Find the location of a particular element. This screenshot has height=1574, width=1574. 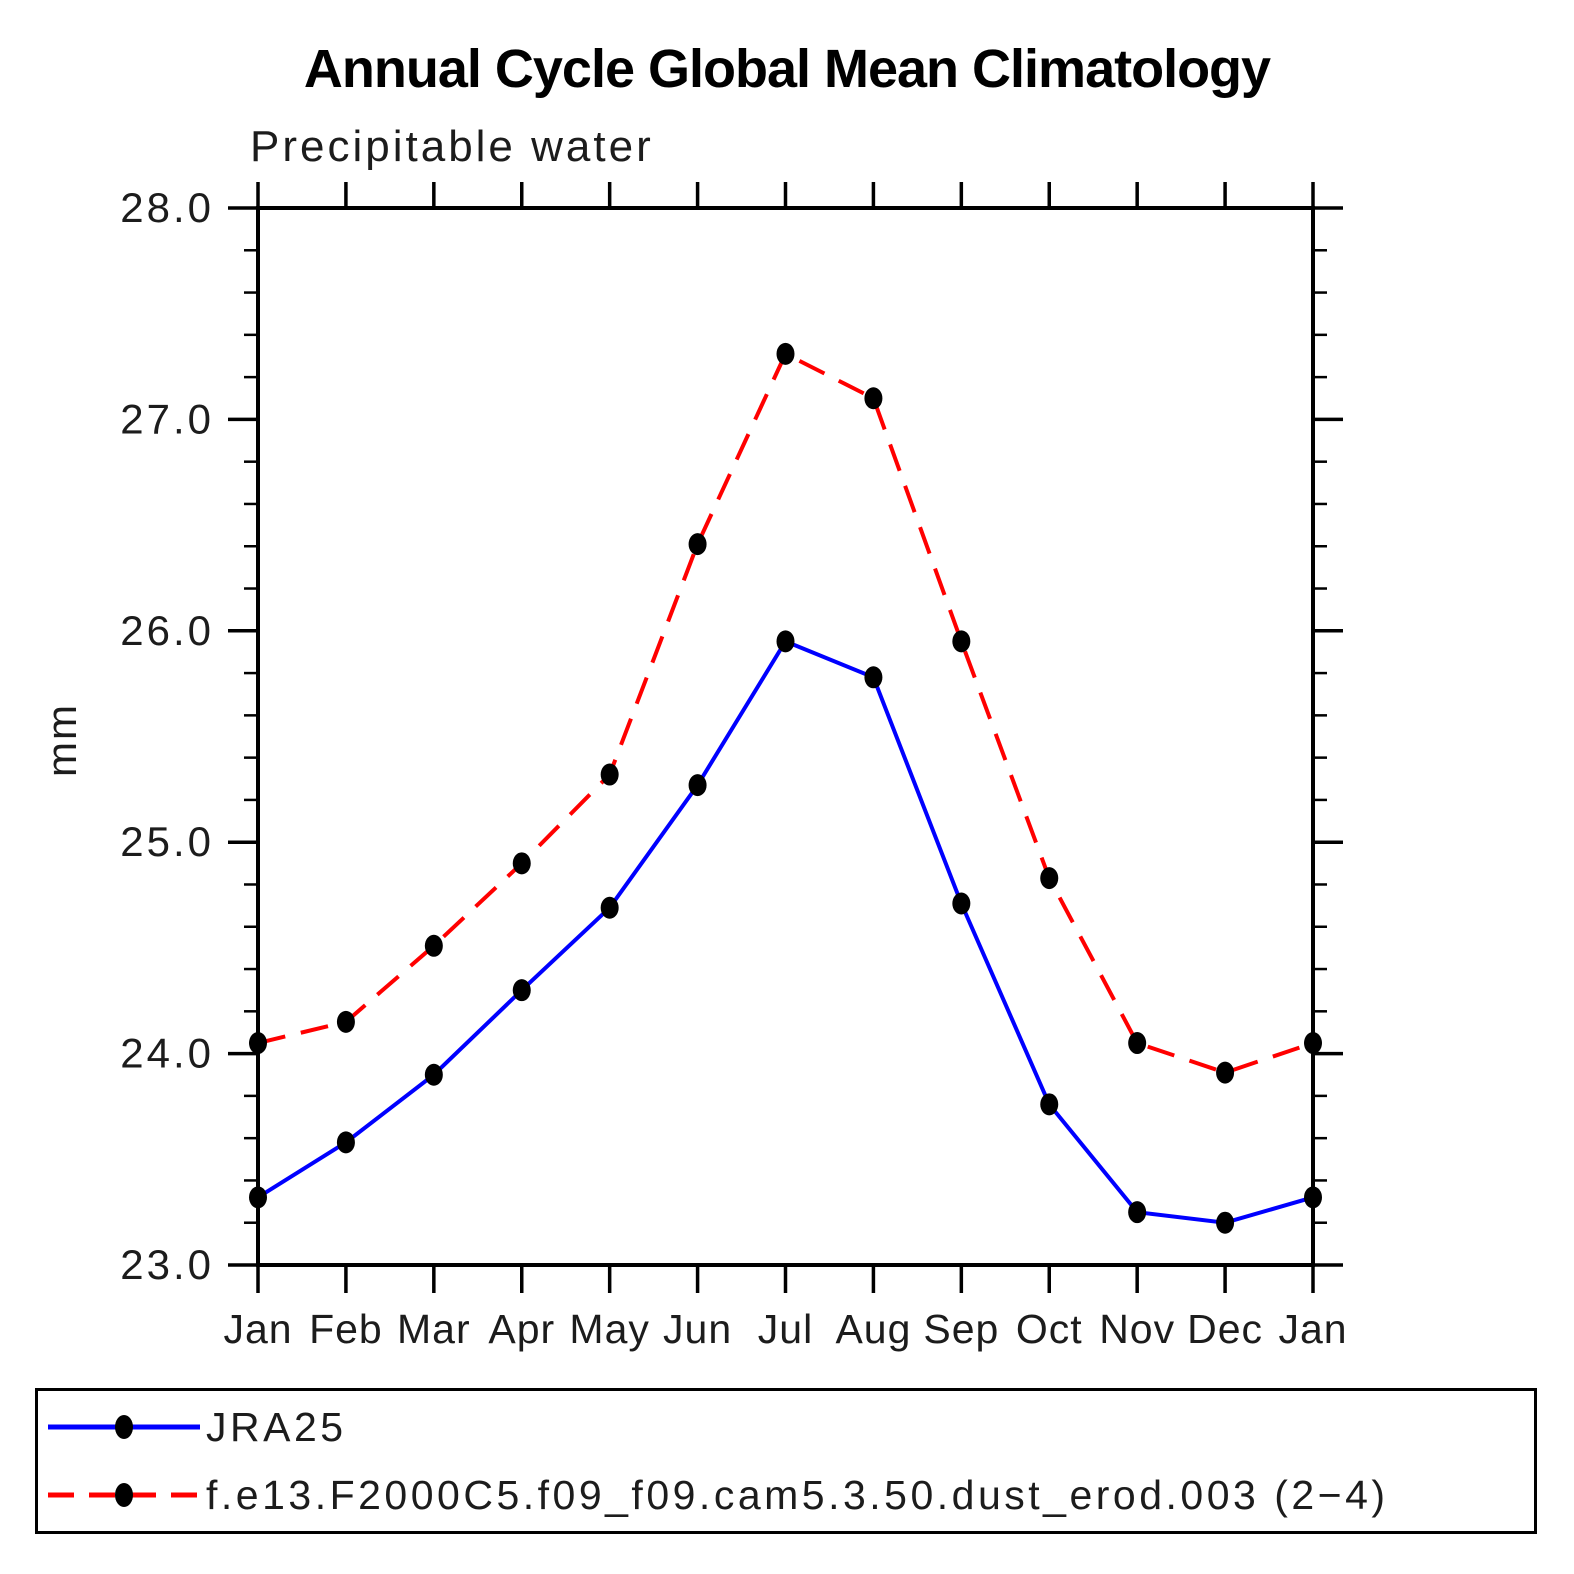

x-tick-label: Oct is located at coordinates (1049, 1329).